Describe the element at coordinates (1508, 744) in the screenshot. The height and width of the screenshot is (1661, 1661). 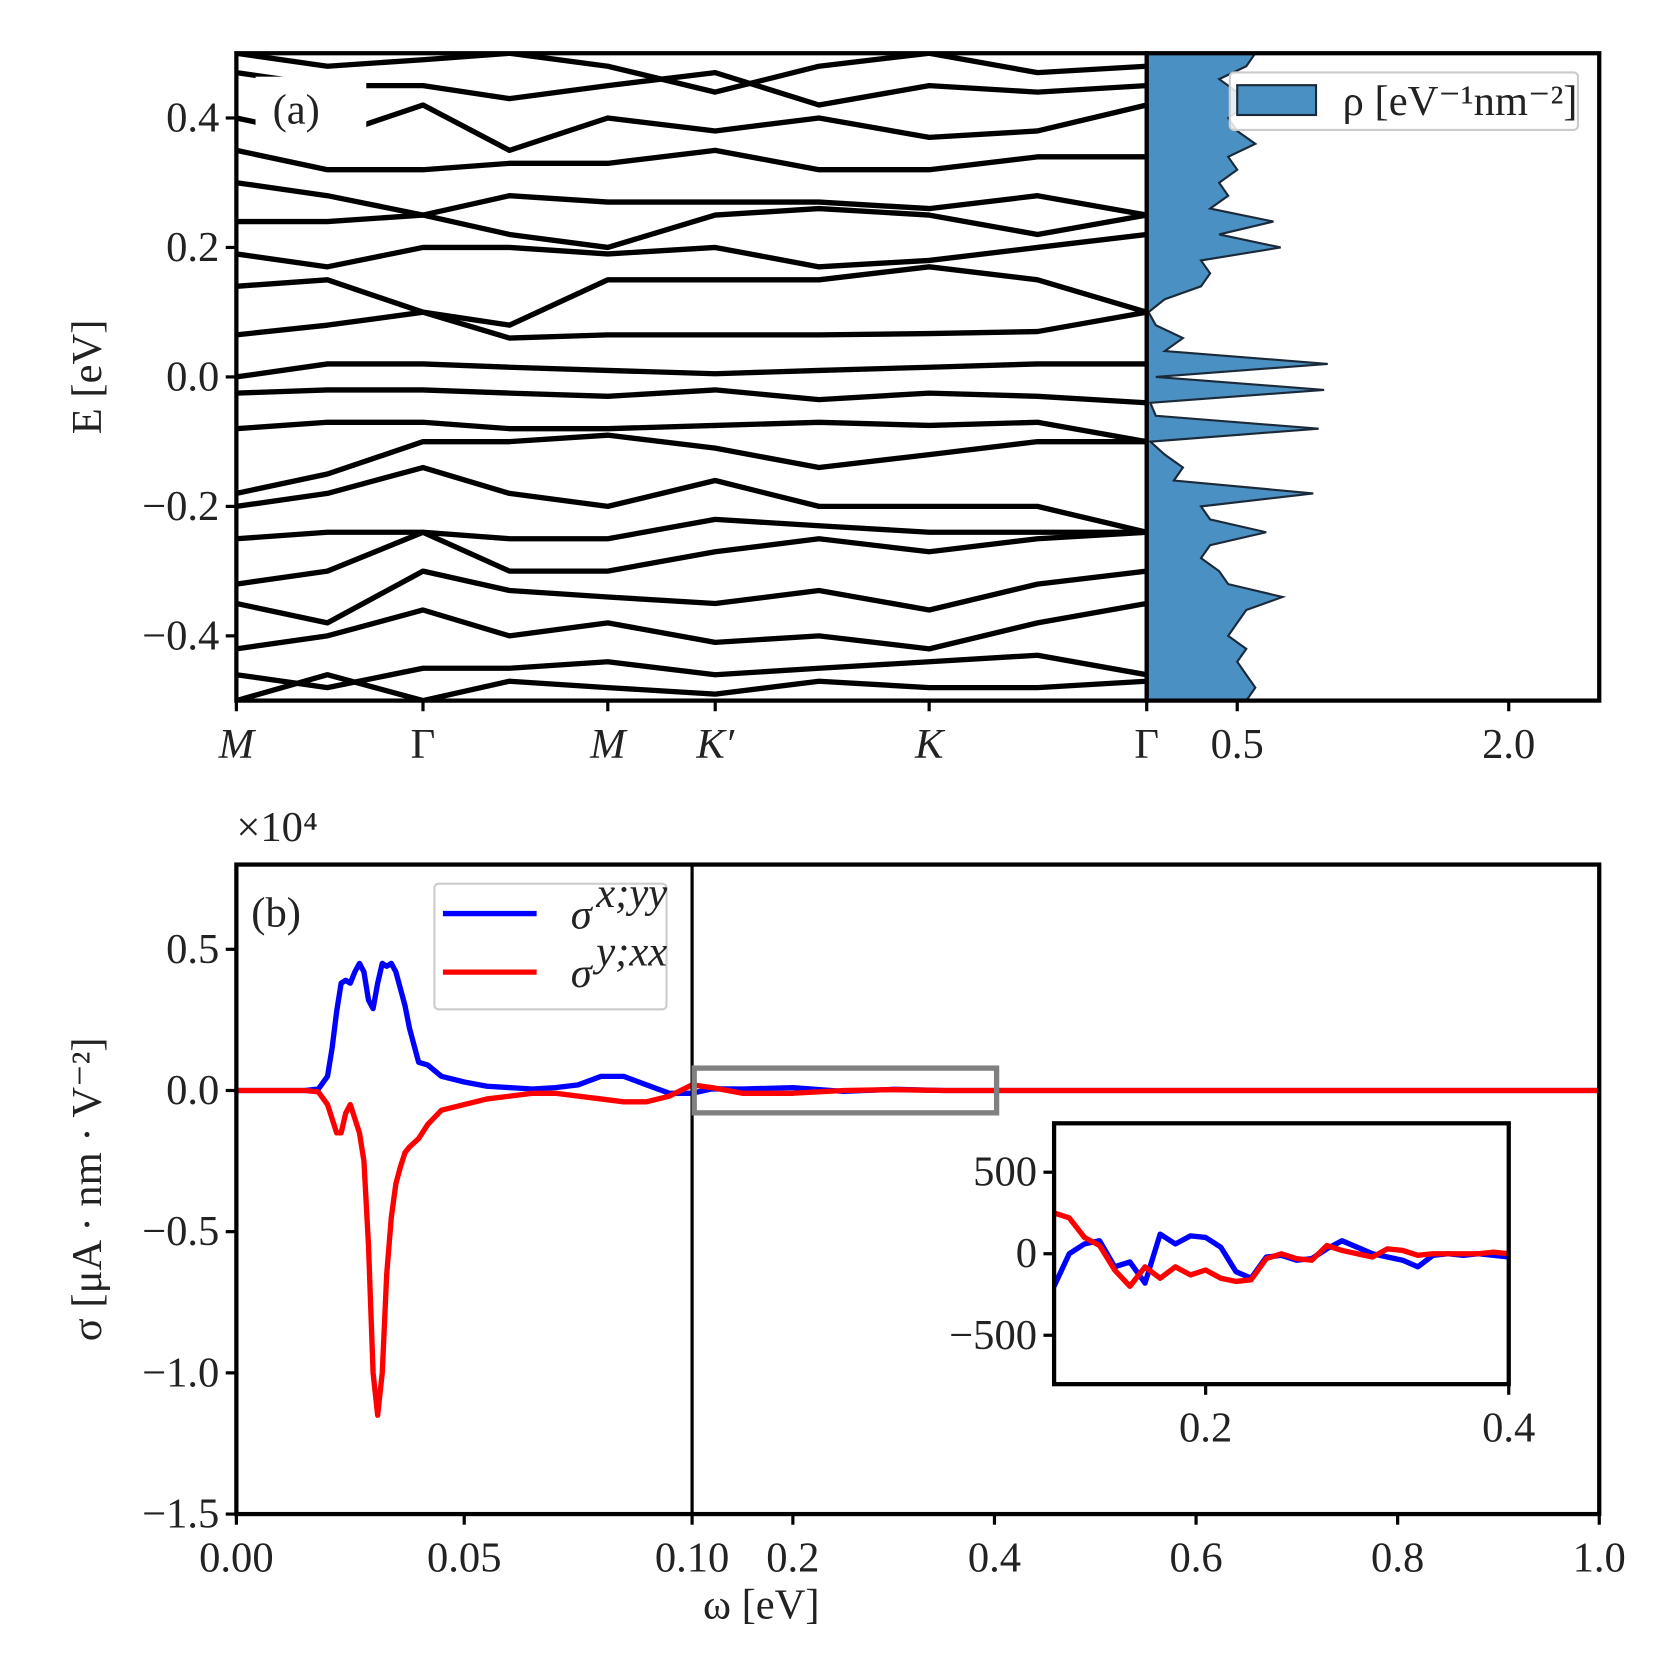
I see `x-tick-label: 2.0` at that location.